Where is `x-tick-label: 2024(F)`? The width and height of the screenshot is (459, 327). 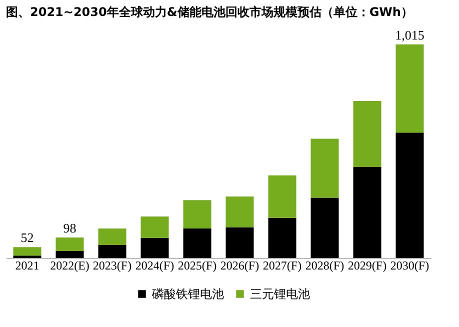
x-tick-label: 2024(F) is located at coordinates (154, 265).